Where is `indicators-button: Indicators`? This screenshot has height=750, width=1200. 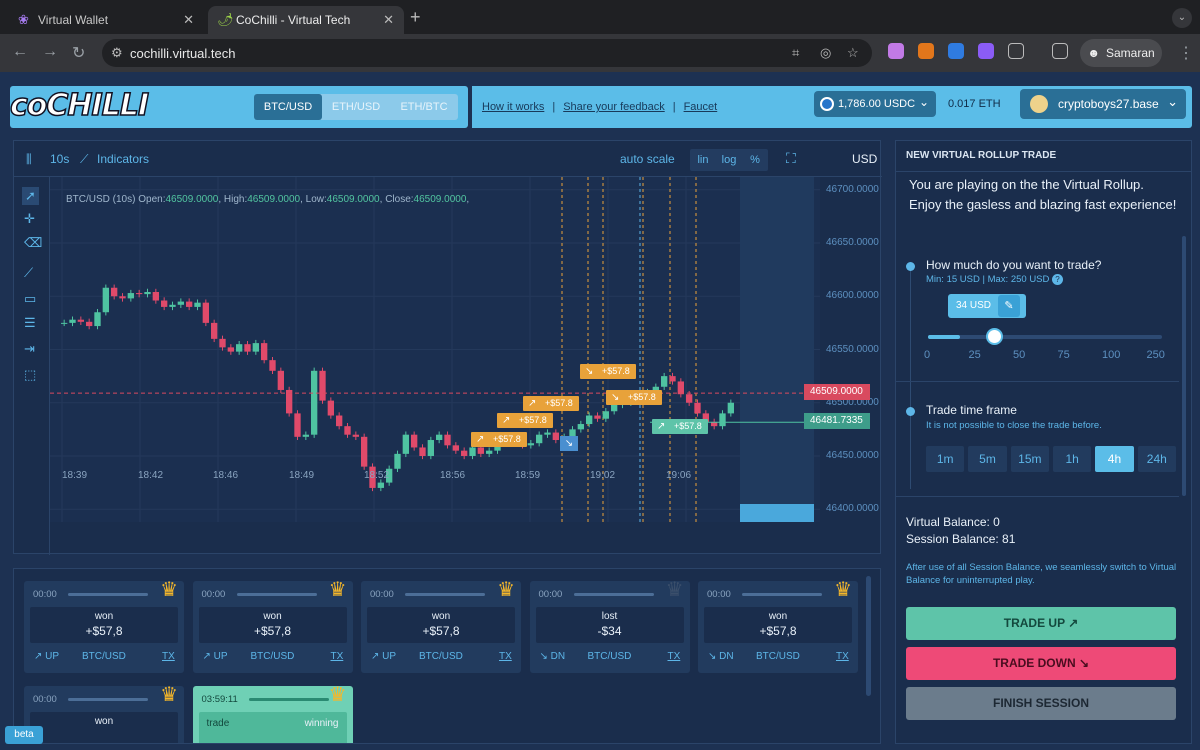
indicators-button: Indicators is located at coordinates (123, 159).